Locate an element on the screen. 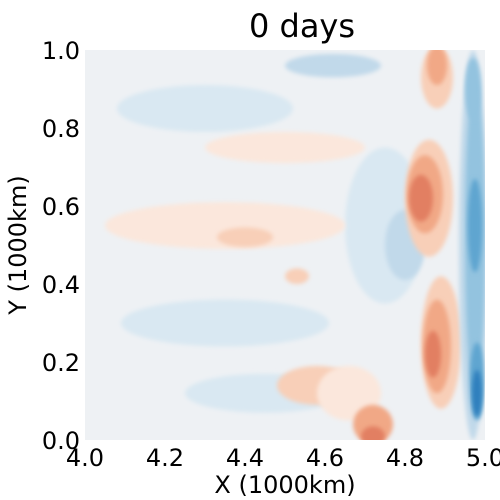 This screenshot has height=500, width=500. x-tick-labels: 4.0 4.2 4.4 4.6 4.8 5.0 is located at coordinates (283, 458).